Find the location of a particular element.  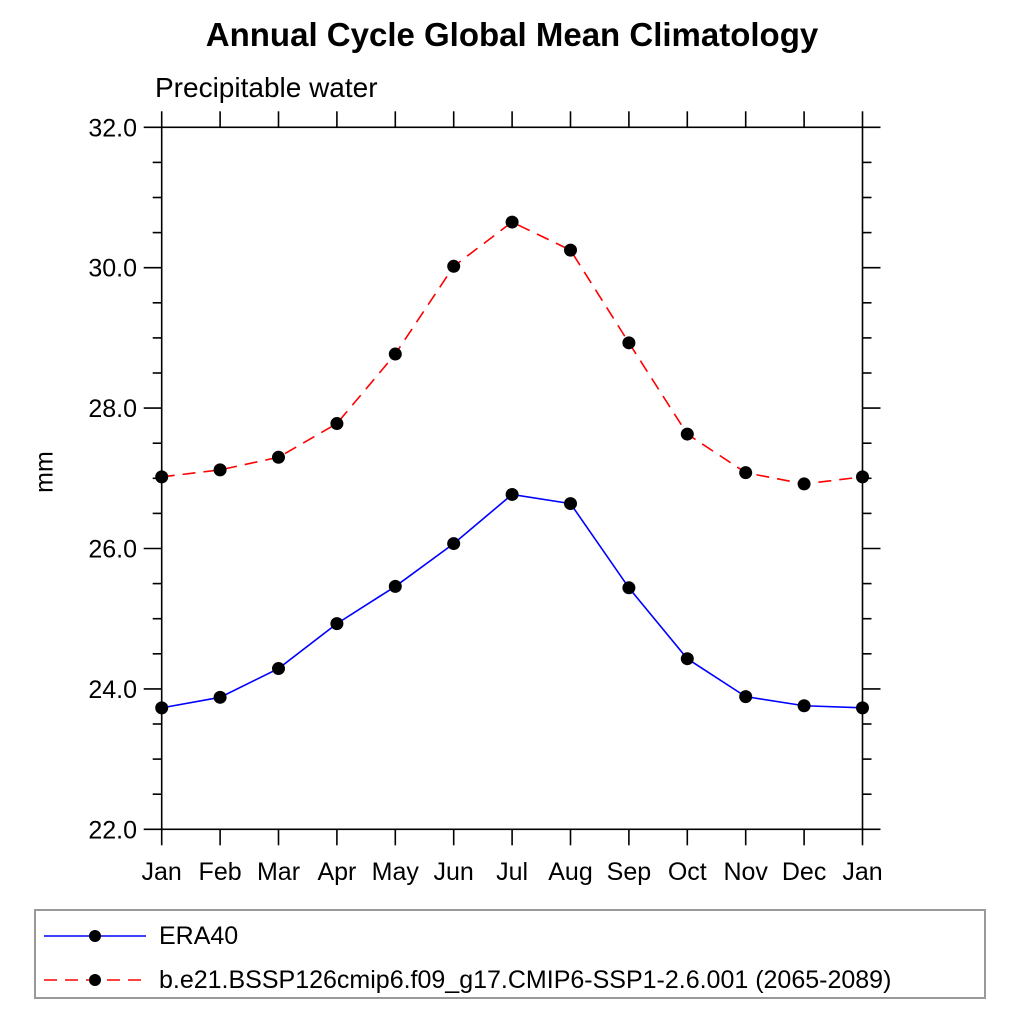

legend-line-sample-solid is located at coordinates (95, 936).